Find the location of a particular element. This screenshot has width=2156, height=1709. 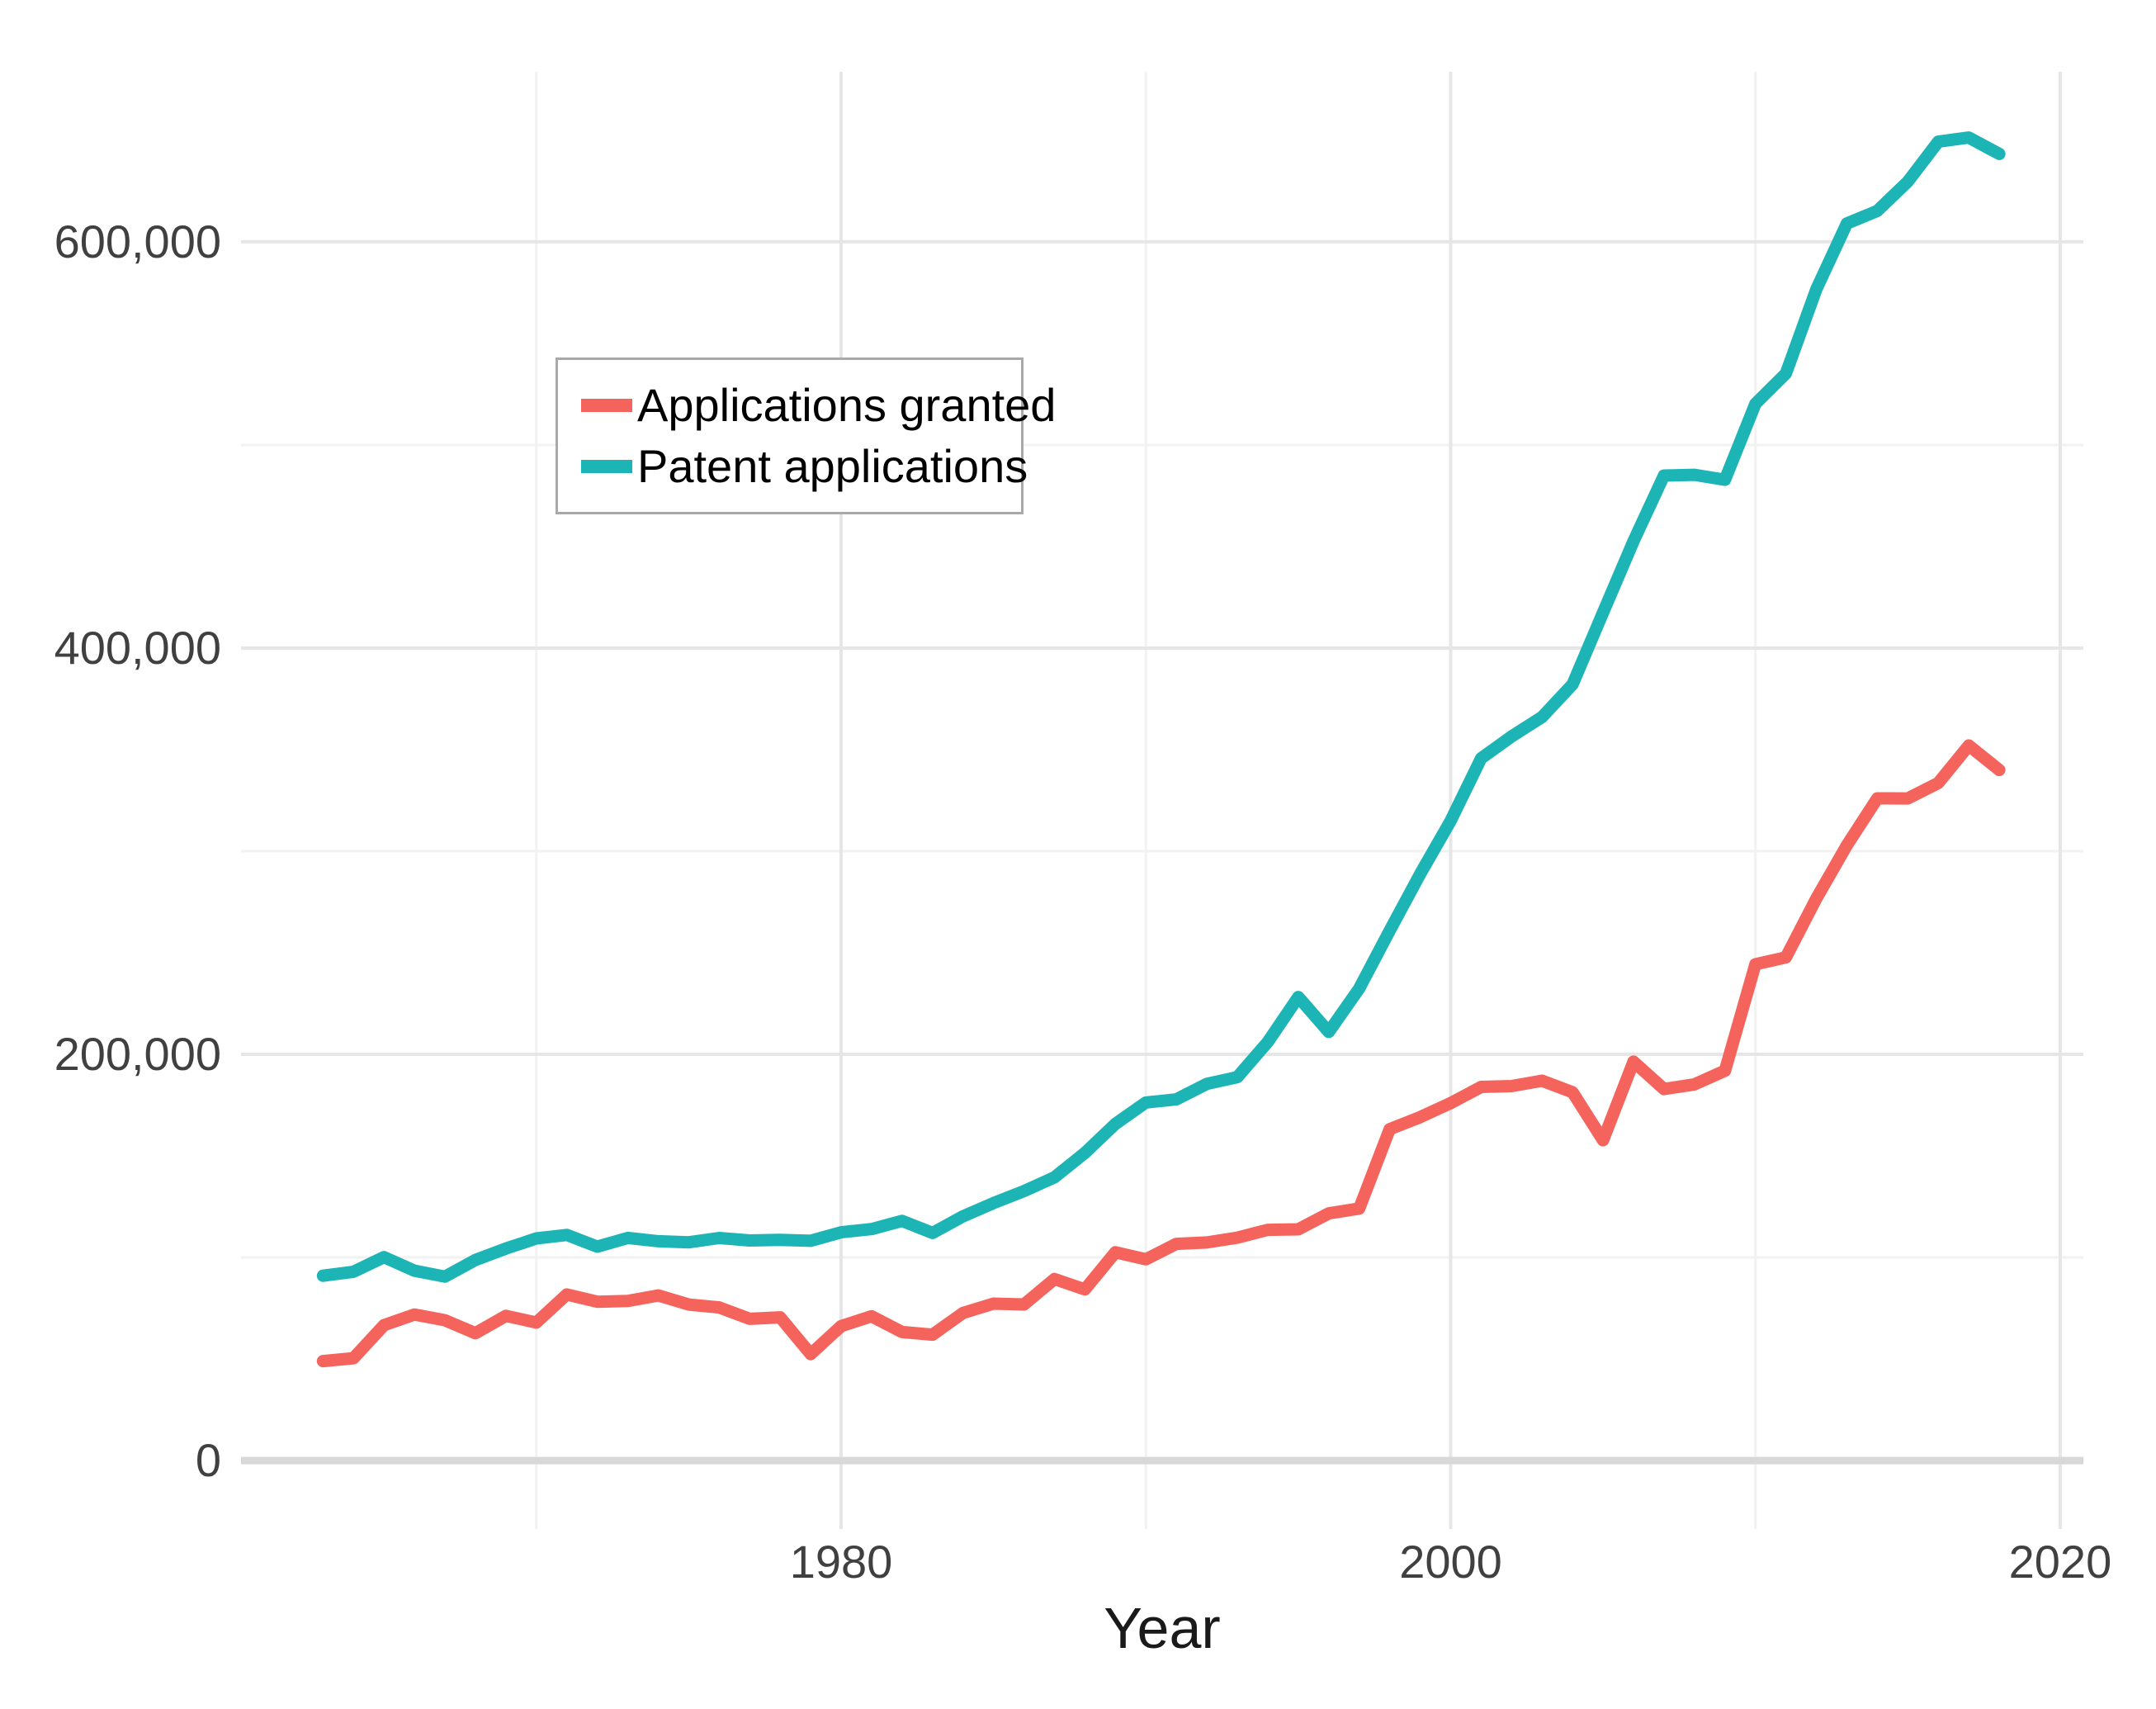

legend: Applications granted Patent applications is located at coordinates (806, 435).